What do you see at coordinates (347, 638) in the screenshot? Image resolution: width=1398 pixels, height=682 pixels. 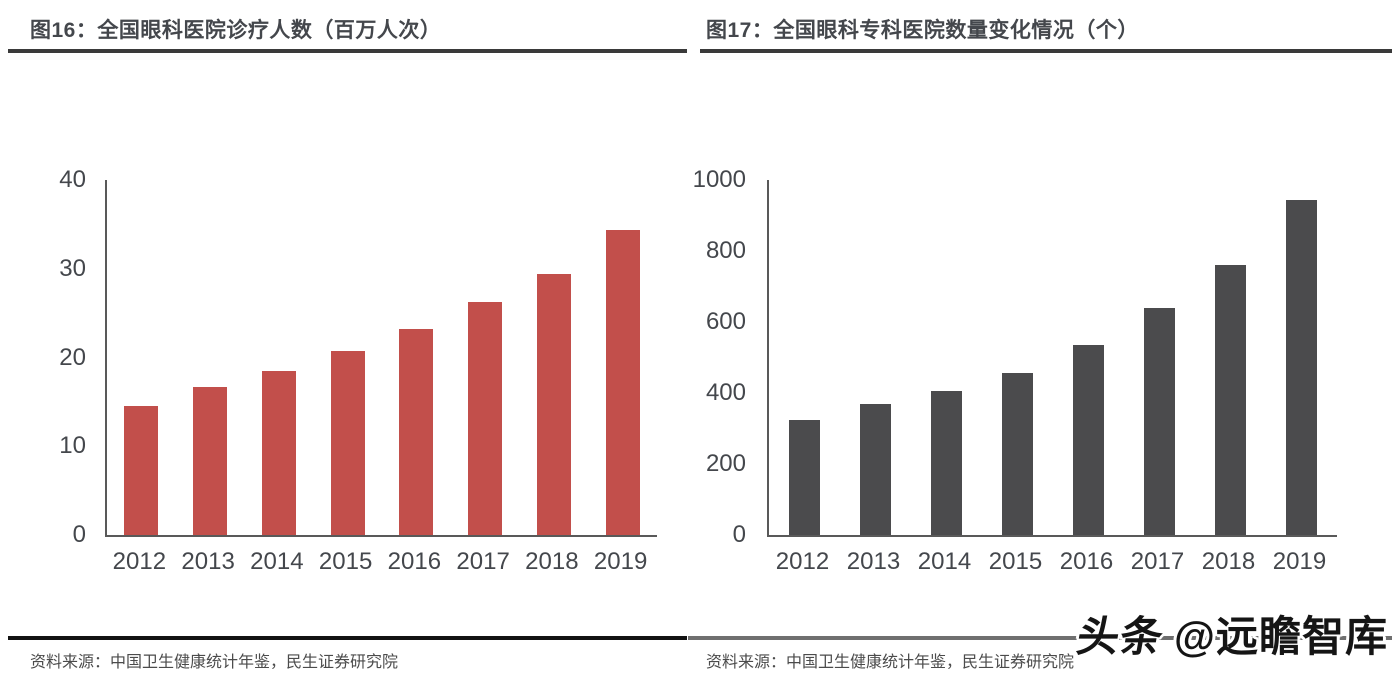 I see `figure16-bottom-rule` at bounding box center [347, 638].